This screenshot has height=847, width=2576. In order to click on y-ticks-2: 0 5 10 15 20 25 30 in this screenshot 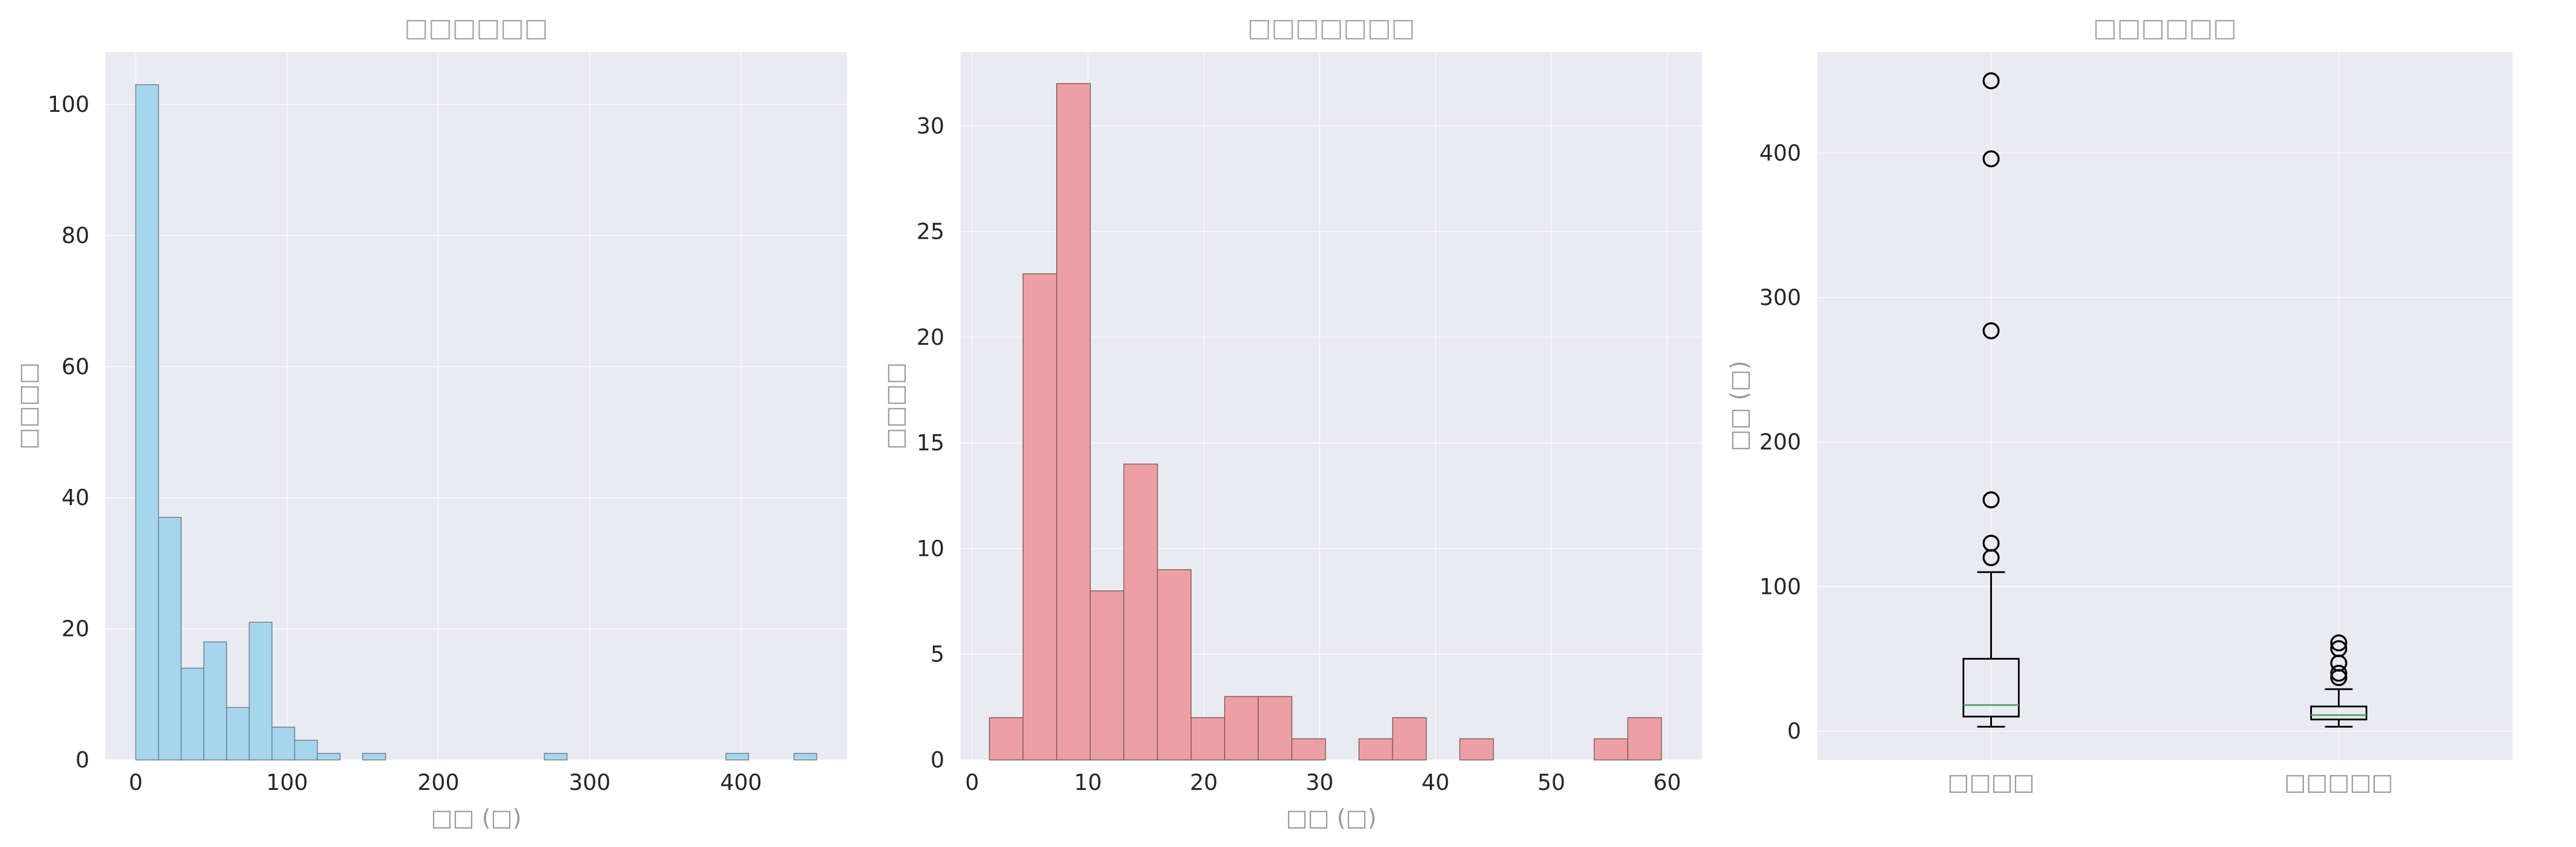, I will do `click(930, 443)`.